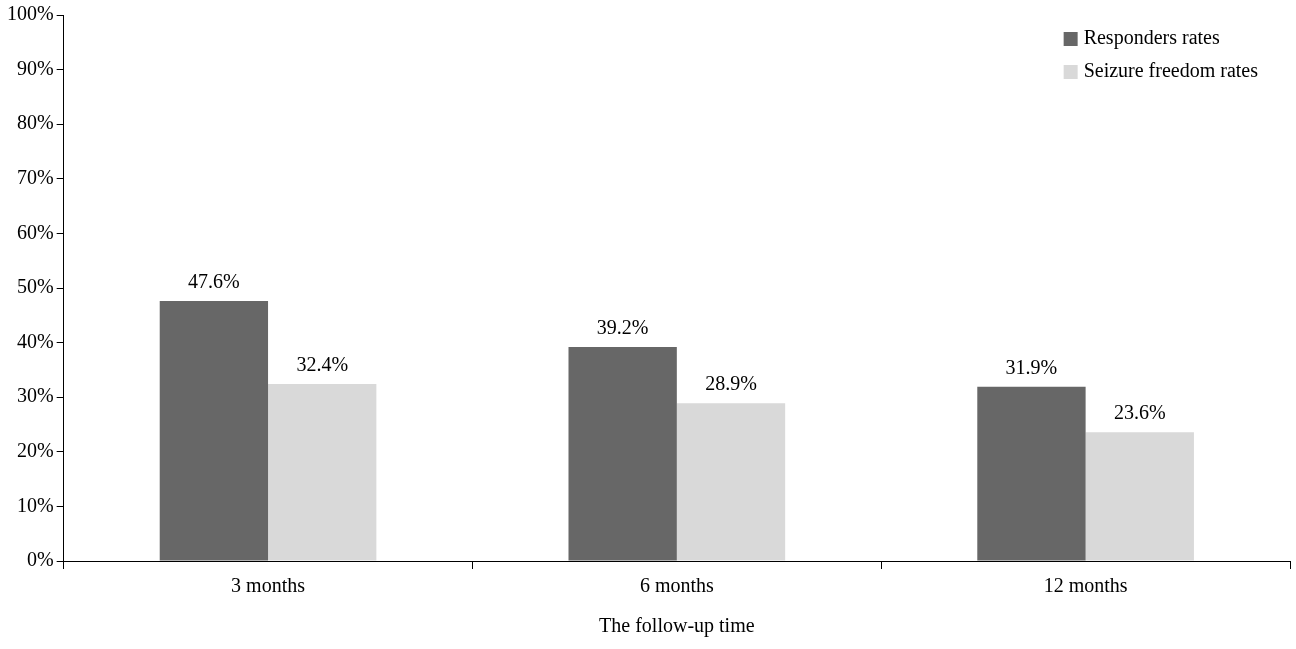 The image size is (1296, 649). Describe the element at coordinates (1031, 367) in the screenshot. I see `data-label: 31.9%` at that location.